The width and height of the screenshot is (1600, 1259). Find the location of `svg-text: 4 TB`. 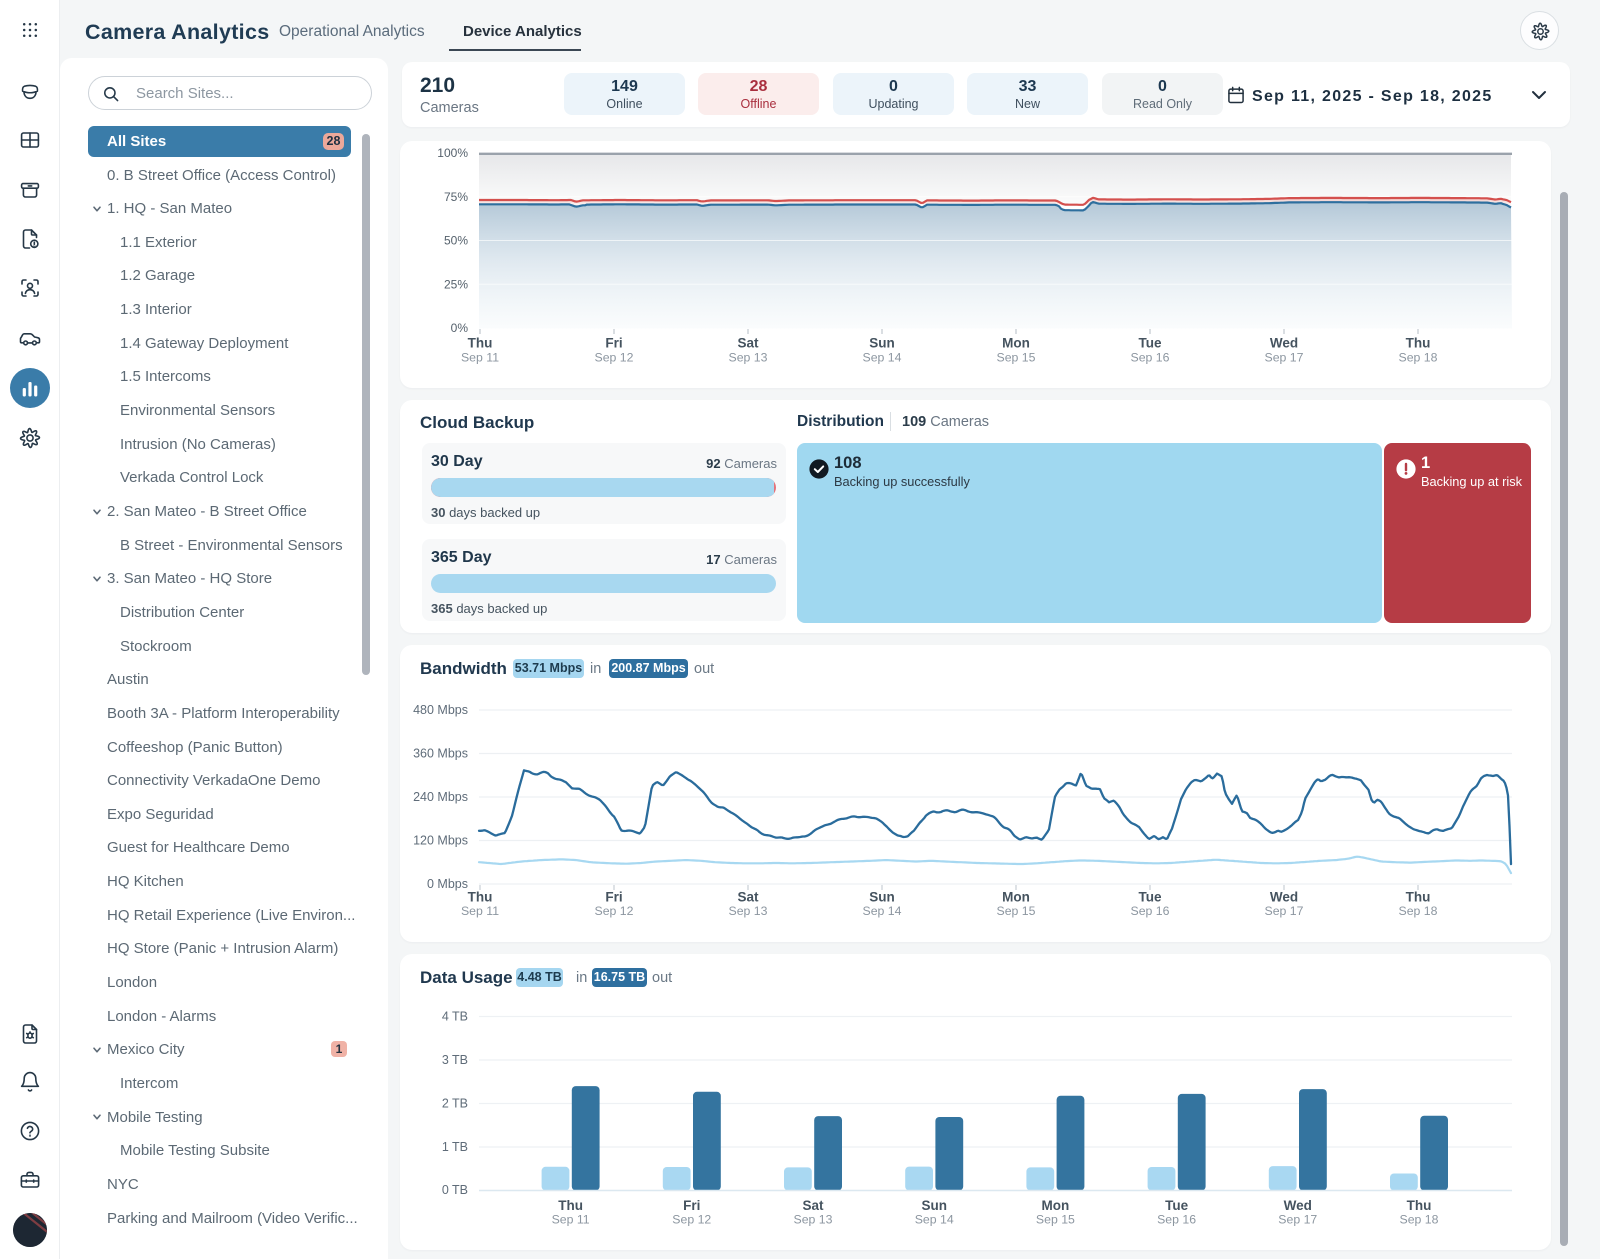

svg-text: 4 TB is located at coordinates (455, 1017).